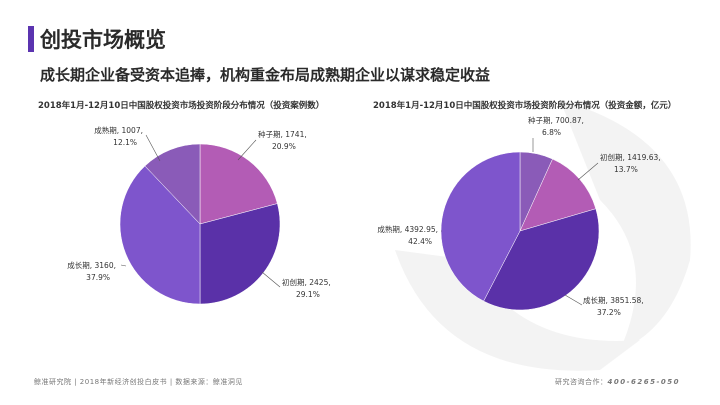 The height and width of the screenshot is (405, 720). I want to click on slice-percent-1-3: 42.4%, so click(420, 241).